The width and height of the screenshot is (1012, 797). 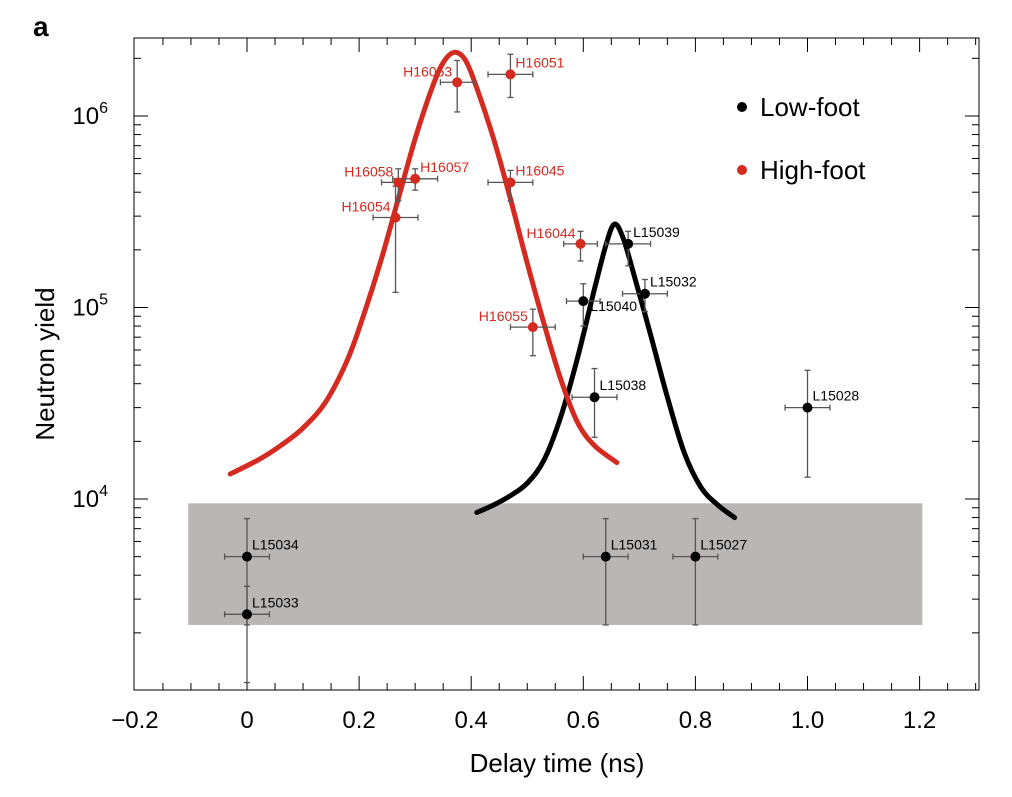 What do you see at coordinates (510, 74) in the screenshot?
I see `point-h16051` at bounding box center [510, 74].